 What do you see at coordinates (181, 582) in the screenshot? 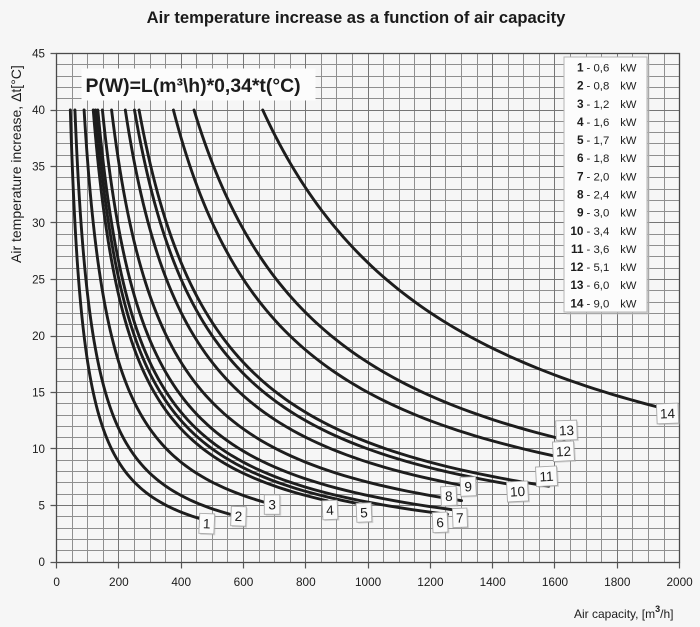
I see `svg-text: 400` at bounding box center [181, 582].